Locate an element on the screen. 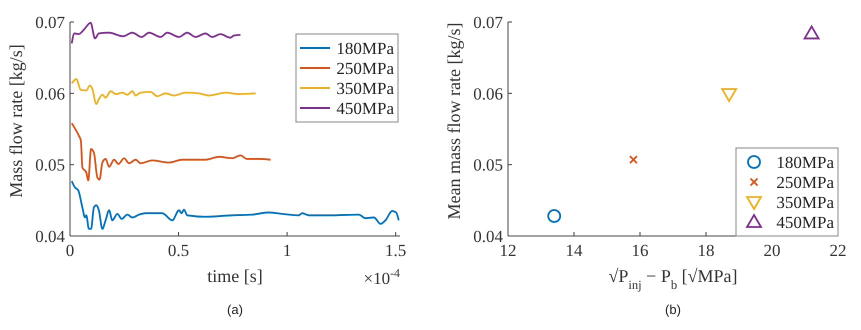 The width and height of the screenshot is (861, 330). x-axis-title: time [s] is located at coordinates (235, 276).